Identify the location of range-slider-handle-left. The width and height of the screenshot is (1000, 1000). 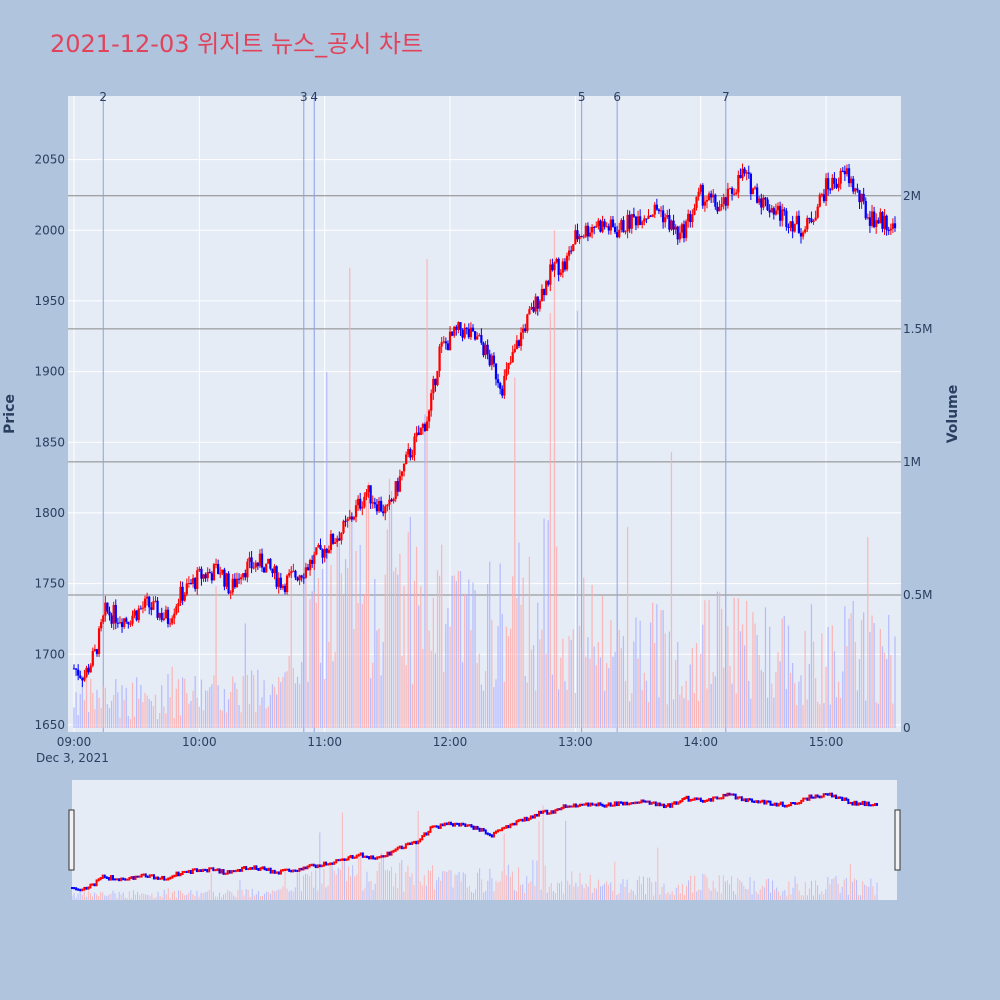
(71, 840).